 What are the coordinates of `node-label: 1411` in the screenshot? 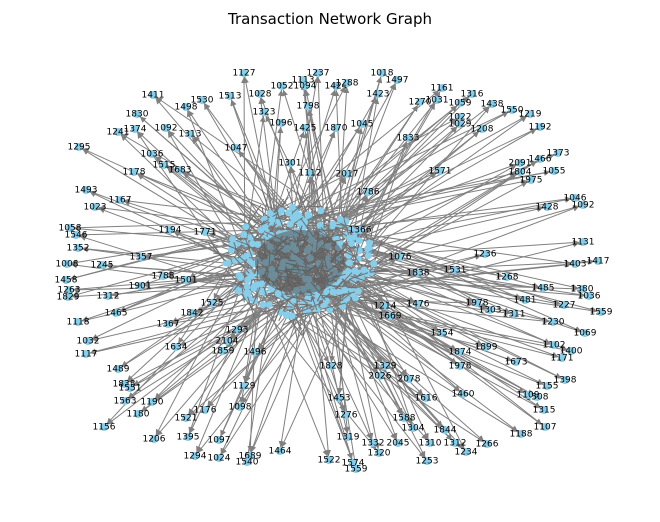 It's located at (153, 96).